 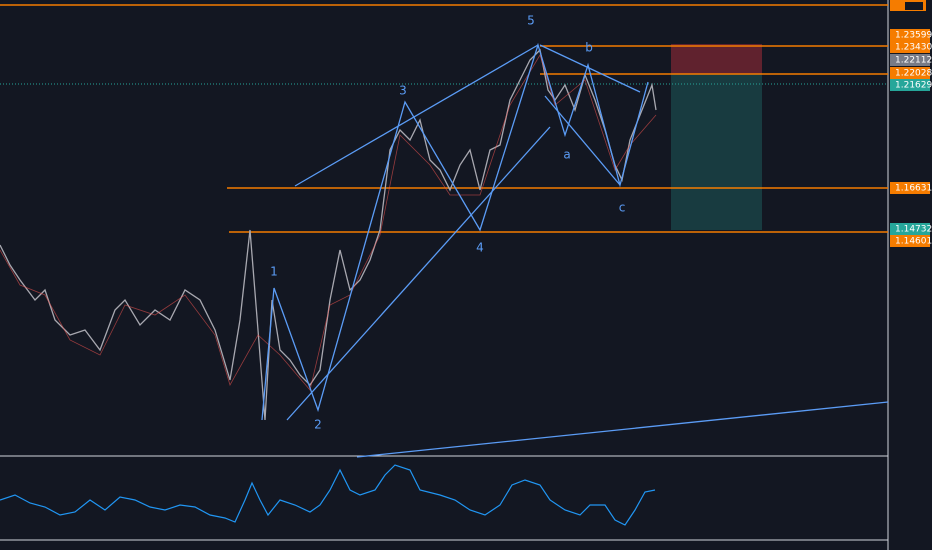 I want to click on price-label: 1.22028, so click(x=913, y=74).